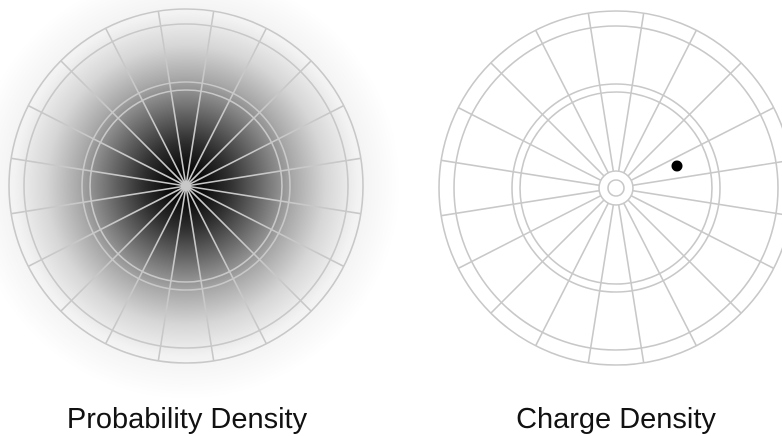 The image size is (782, 436). Describe the element at coordinates (677, 166) in the screenshot. I see `charge-particle` at that location.